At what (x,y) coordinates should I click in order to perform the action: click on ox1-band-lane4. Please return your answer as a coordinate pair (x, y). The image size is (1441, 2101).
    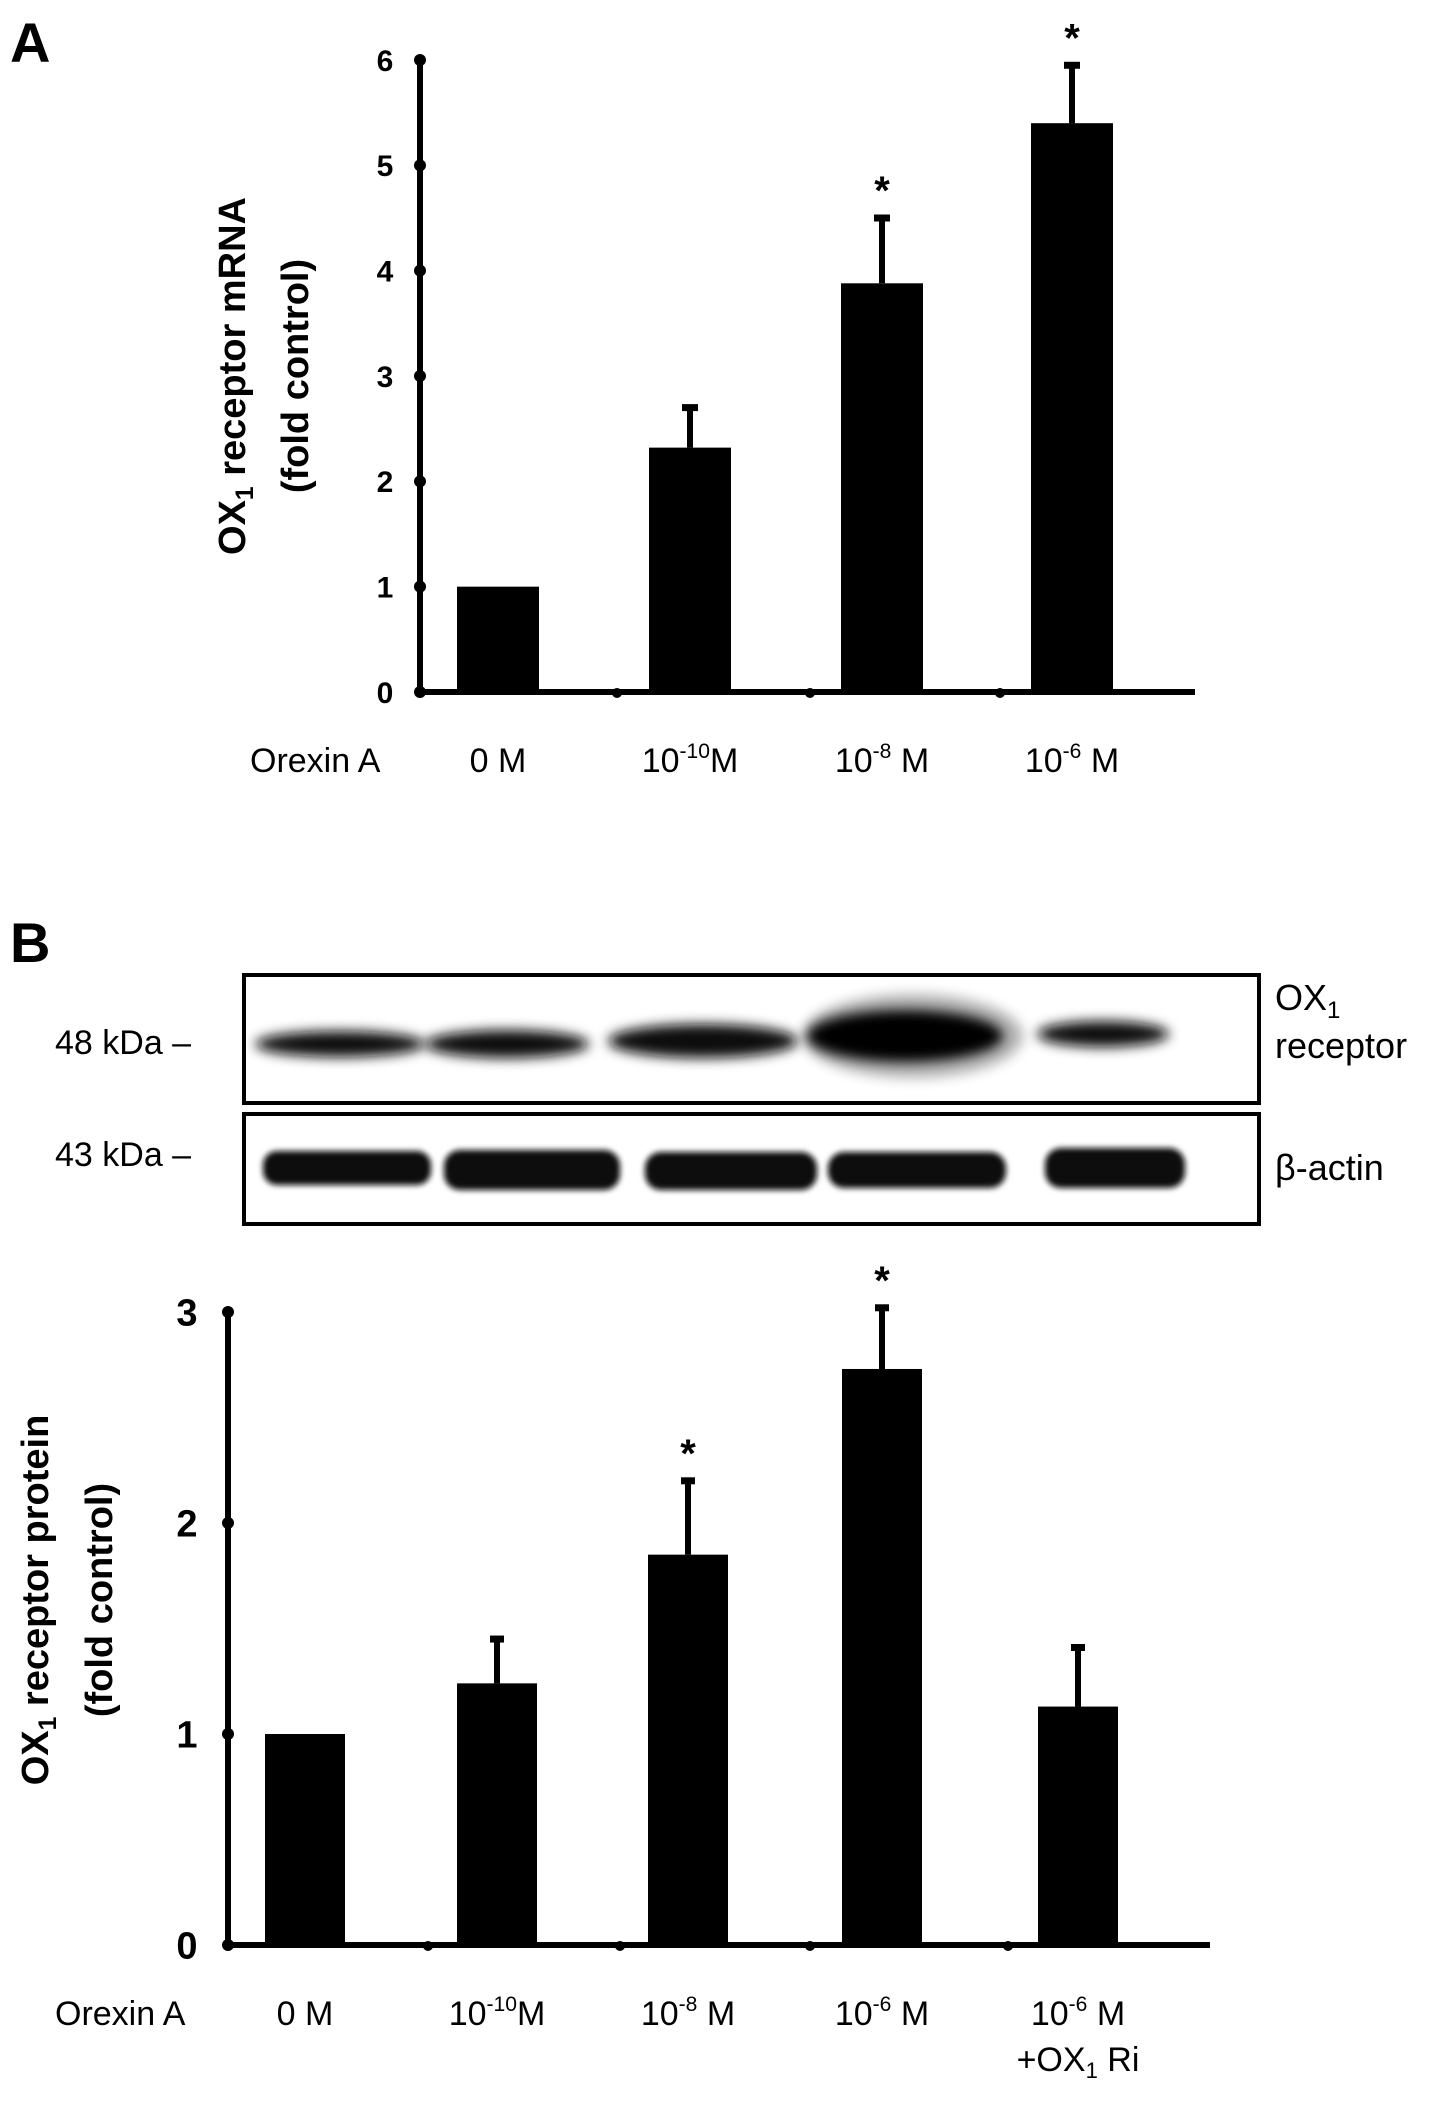
    Looking at the image, I should click on (905, 1036).